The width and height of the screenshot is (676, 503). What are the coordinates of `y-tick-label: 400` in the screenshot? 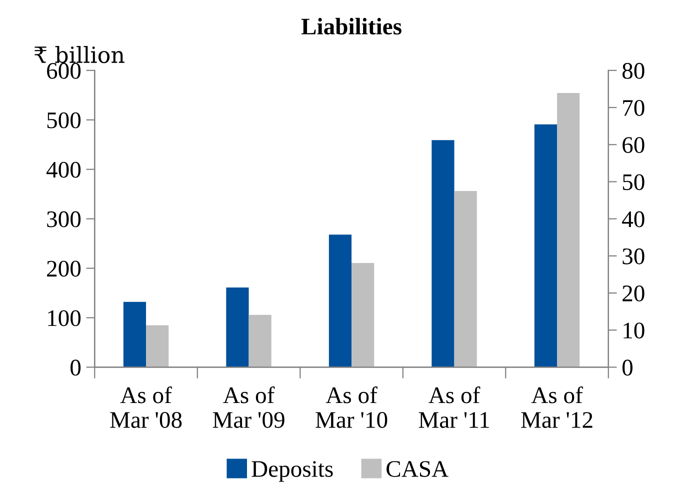 It's located at (63, 170).